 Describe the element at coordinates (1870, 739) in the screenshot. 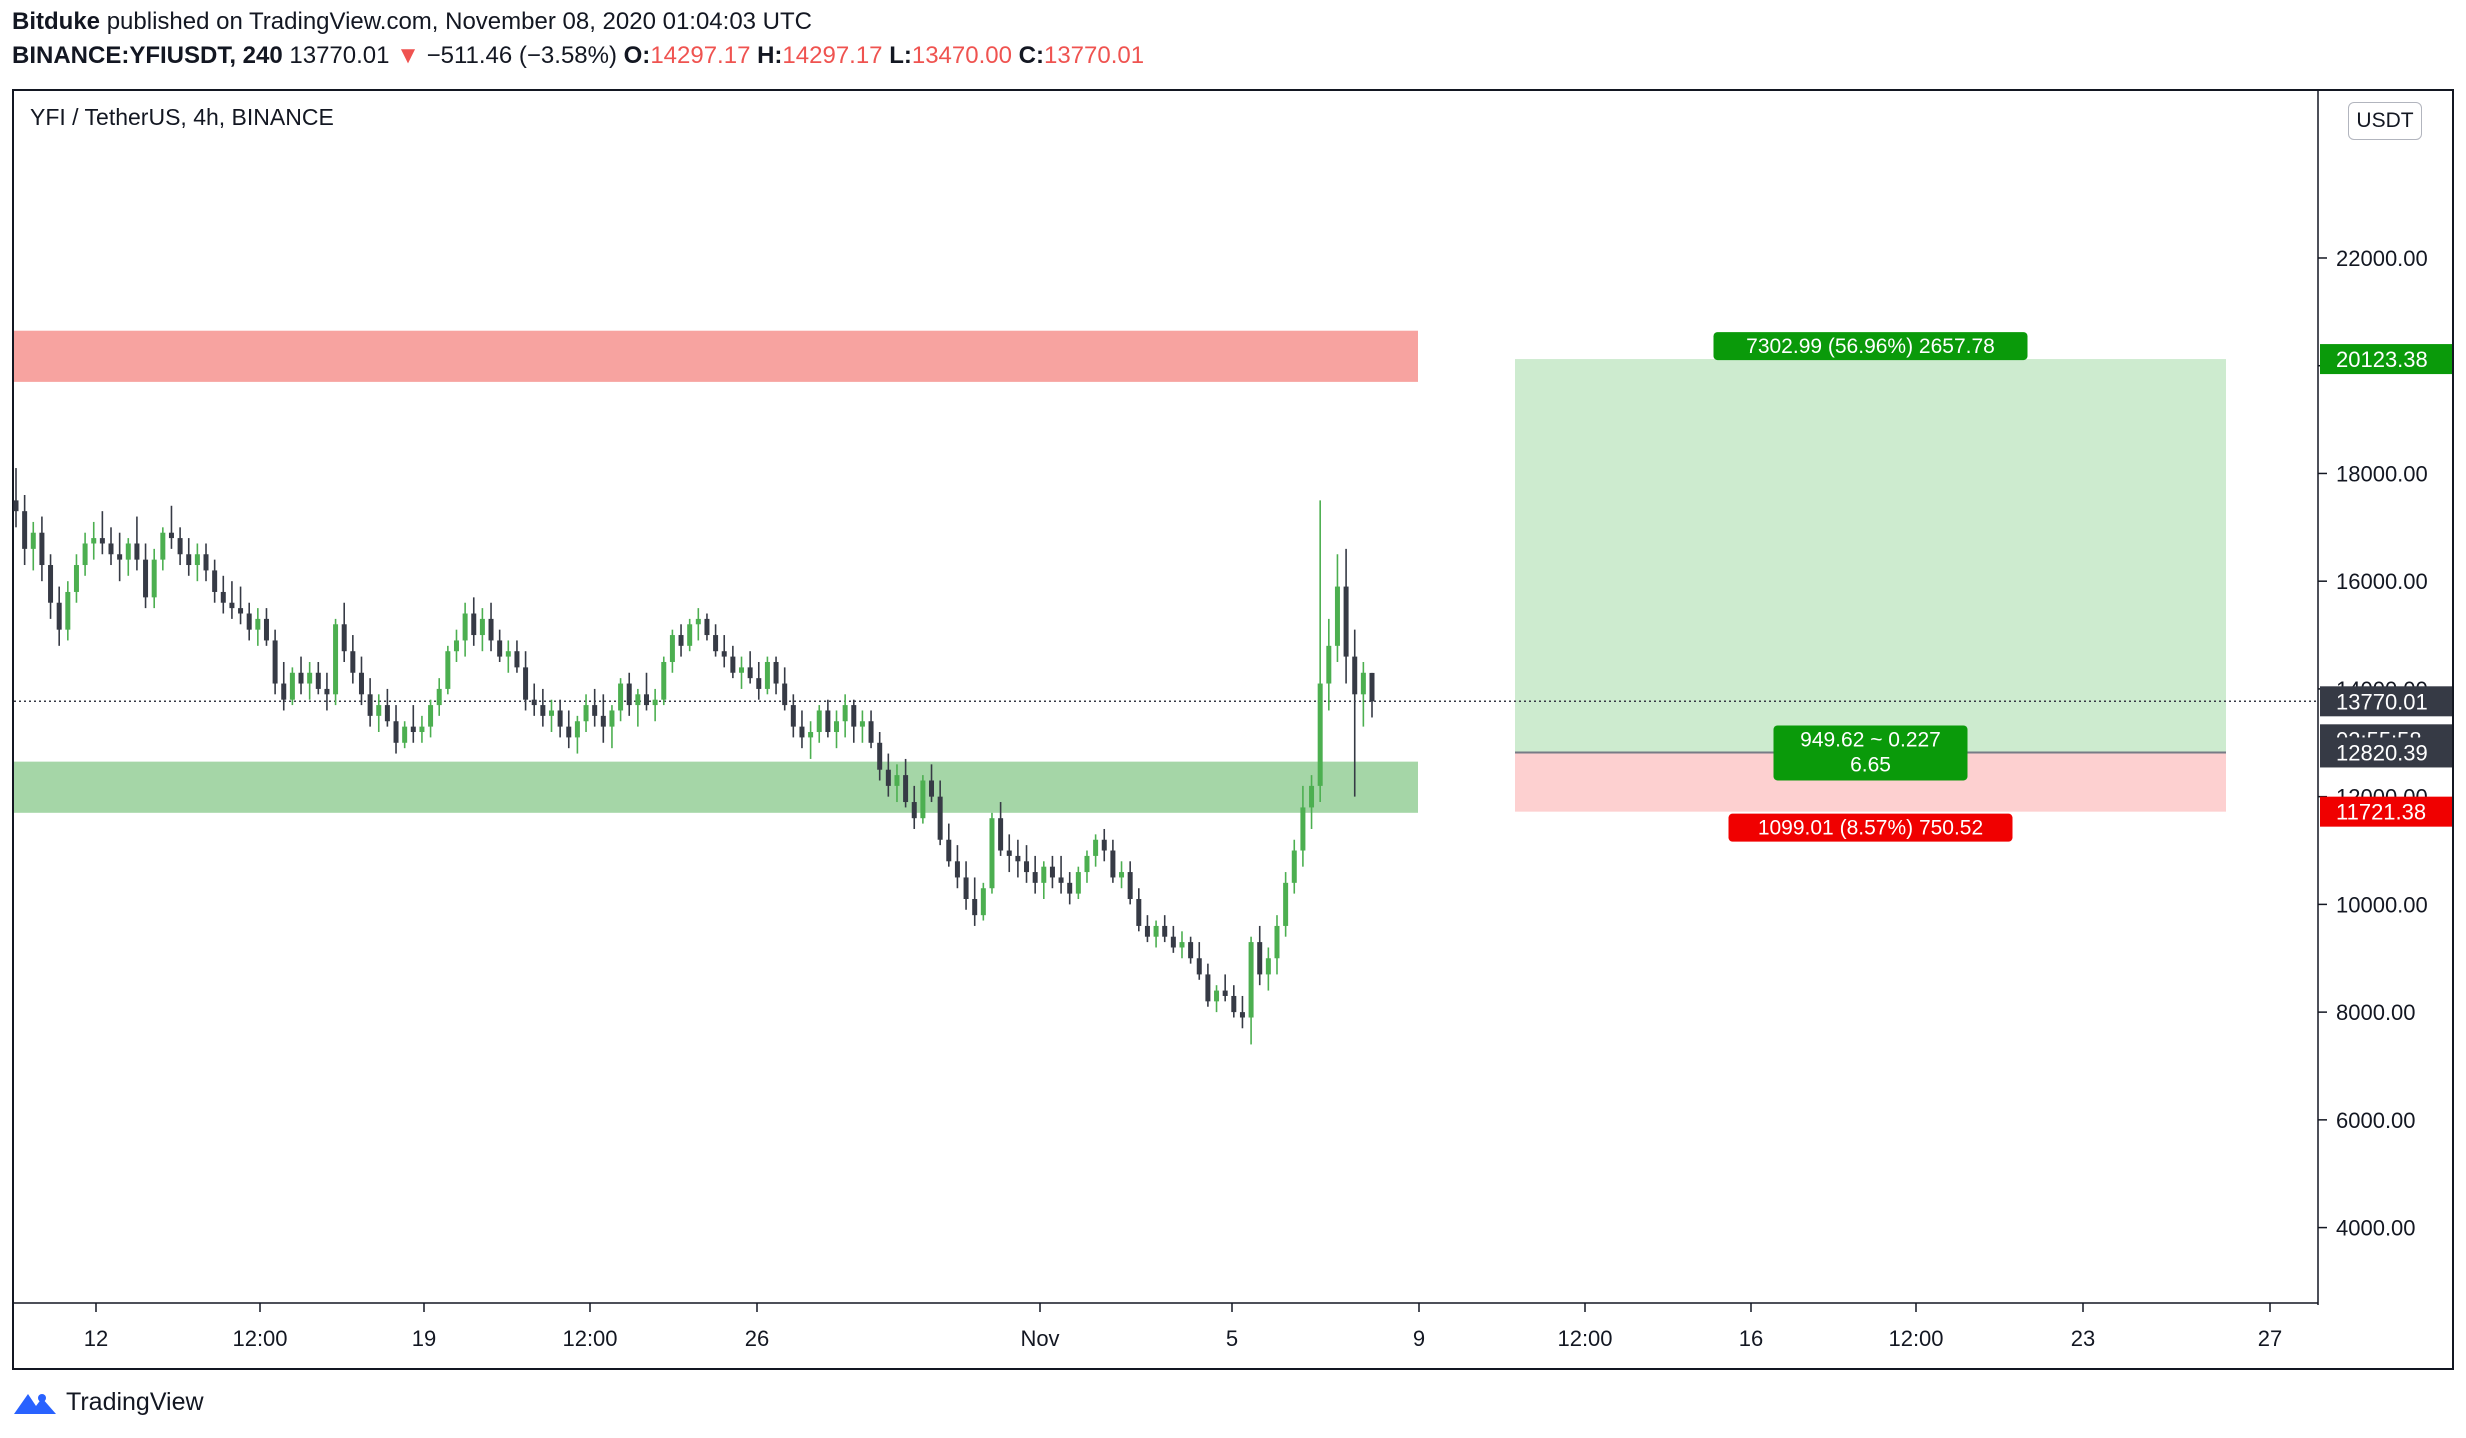

I see `entry-label-line1: 949.62 ~ 0.227` at that location.